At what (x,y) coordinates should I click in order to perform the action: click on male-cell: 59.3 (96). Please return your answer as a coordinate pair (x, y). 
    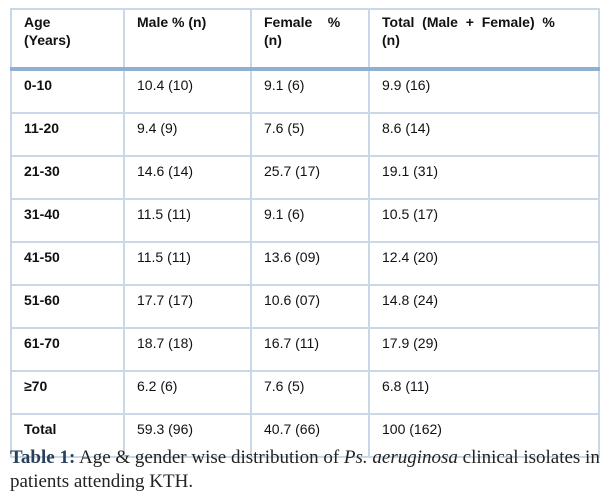
    Looking at the image, I should click on (187, 435).